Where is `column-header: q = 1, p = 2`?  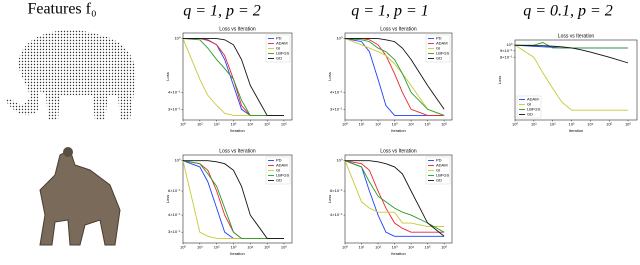
column-header: q = 1, p = 2 is located at coordinates (222, 11).